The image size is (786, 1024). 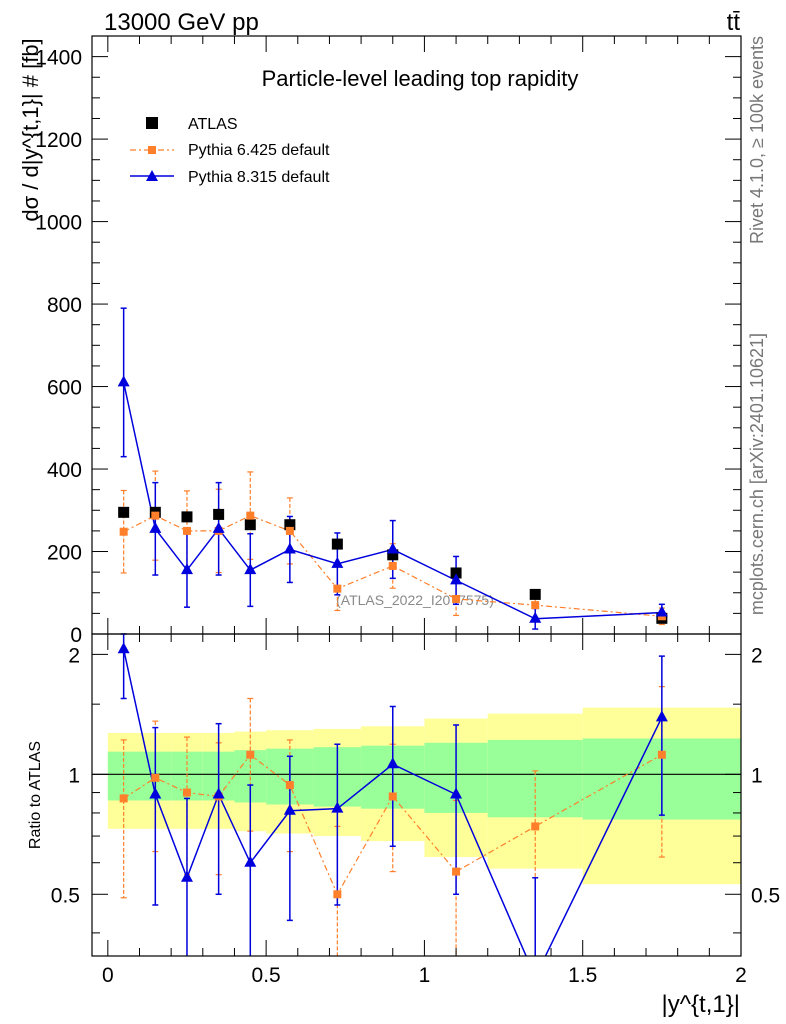 I want to click on legend-pythia8-label: Pythia 8.315 default, so click(x=259, y=177).